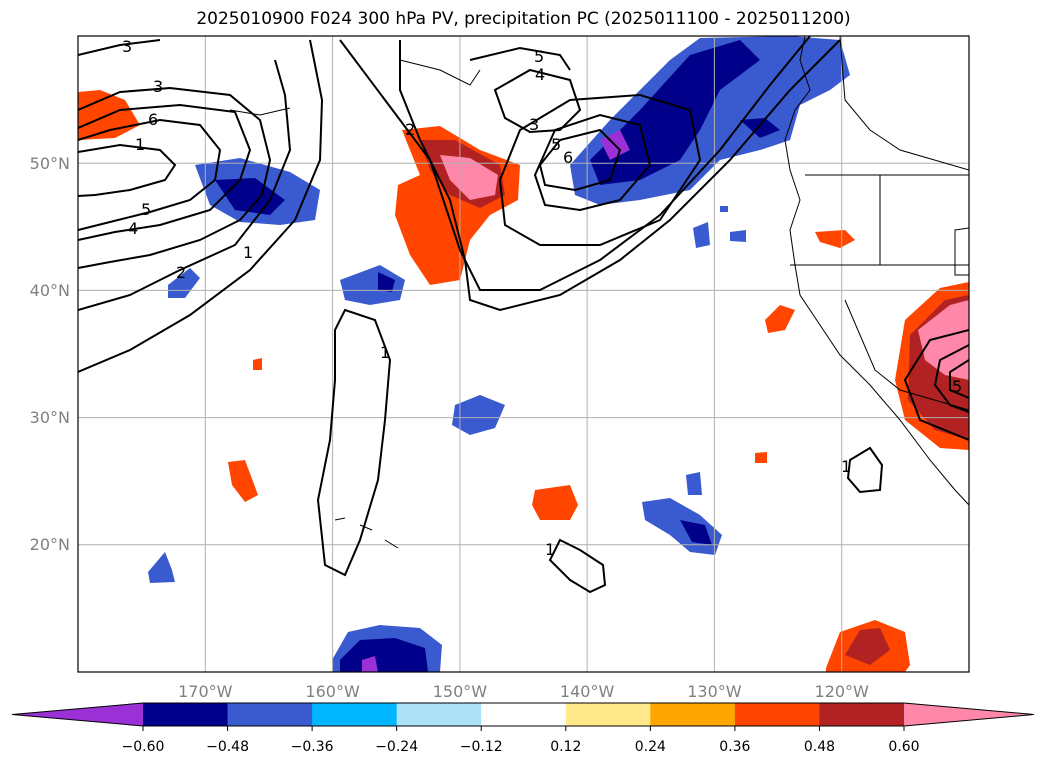 The height and width of the screenshot is (765, 1047). What do you see at coordinates (587, 691) in the screenshot?
I see `lon-tick-label: 140°W` at bounding box center [587, 691].